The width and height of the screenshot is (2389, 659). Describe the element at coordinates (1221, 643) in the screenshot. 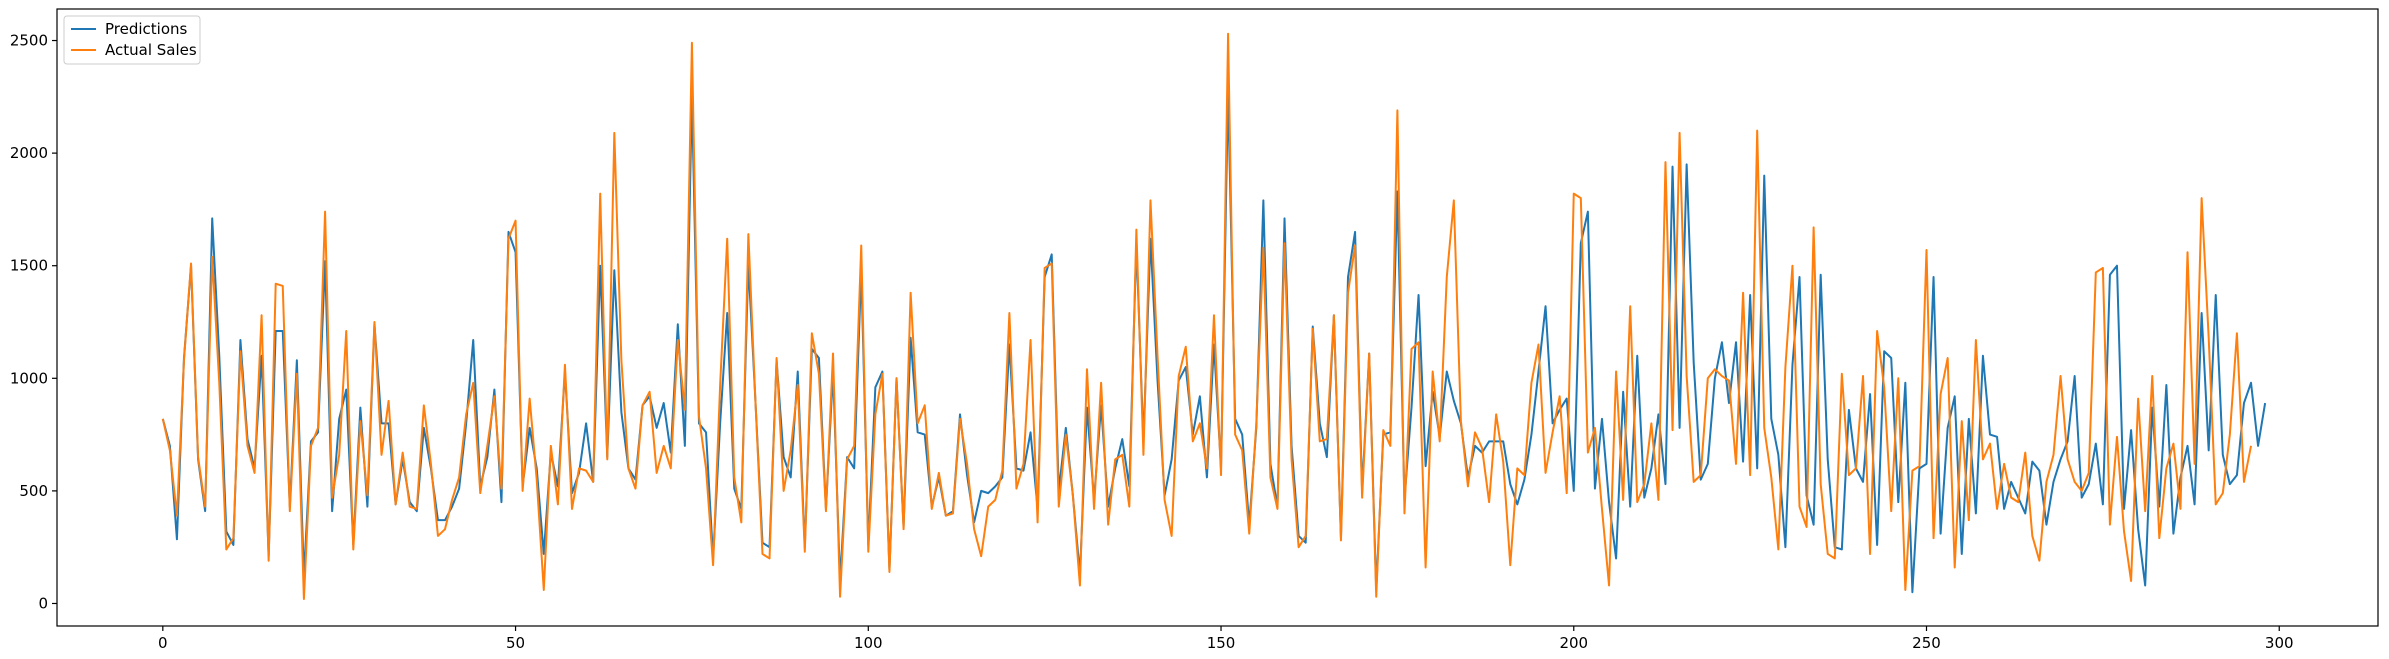

I see `x-tick-label: 150` at that location.